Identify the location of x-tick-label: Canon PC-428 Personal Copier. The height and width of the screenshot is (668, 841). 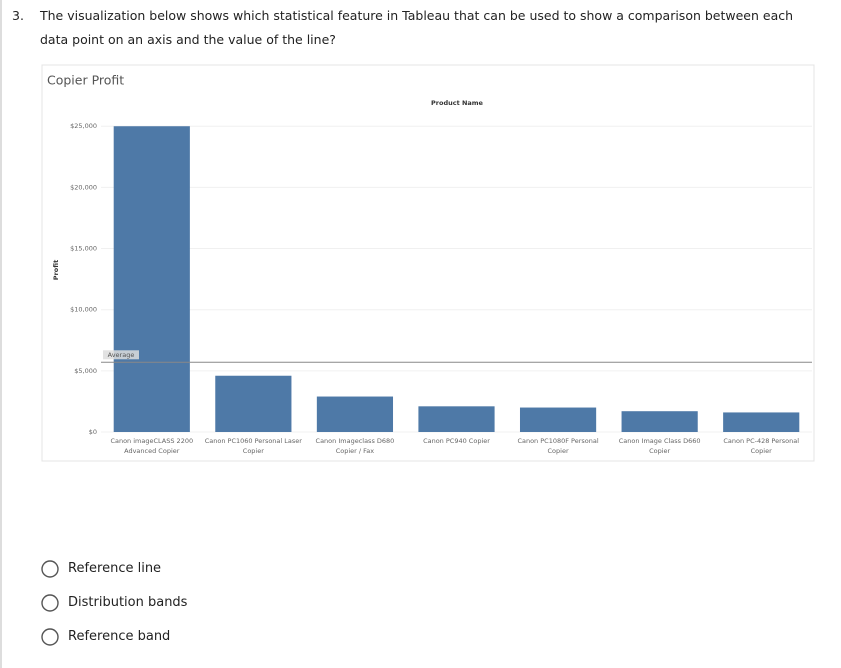
(761, 446).